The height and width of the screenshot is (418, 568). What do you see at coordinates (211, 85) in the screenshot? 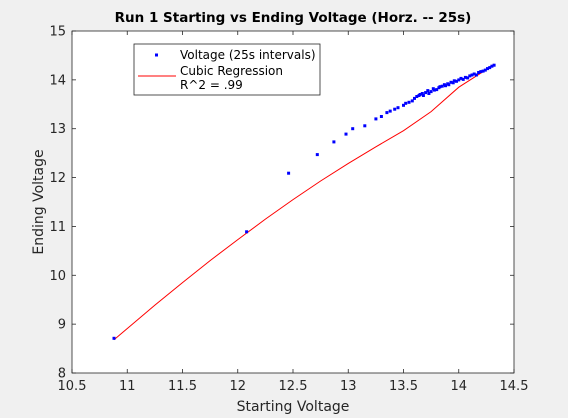
I see `legend-label-r-squared: R^2 = .99` at bounding box center [211, 85].